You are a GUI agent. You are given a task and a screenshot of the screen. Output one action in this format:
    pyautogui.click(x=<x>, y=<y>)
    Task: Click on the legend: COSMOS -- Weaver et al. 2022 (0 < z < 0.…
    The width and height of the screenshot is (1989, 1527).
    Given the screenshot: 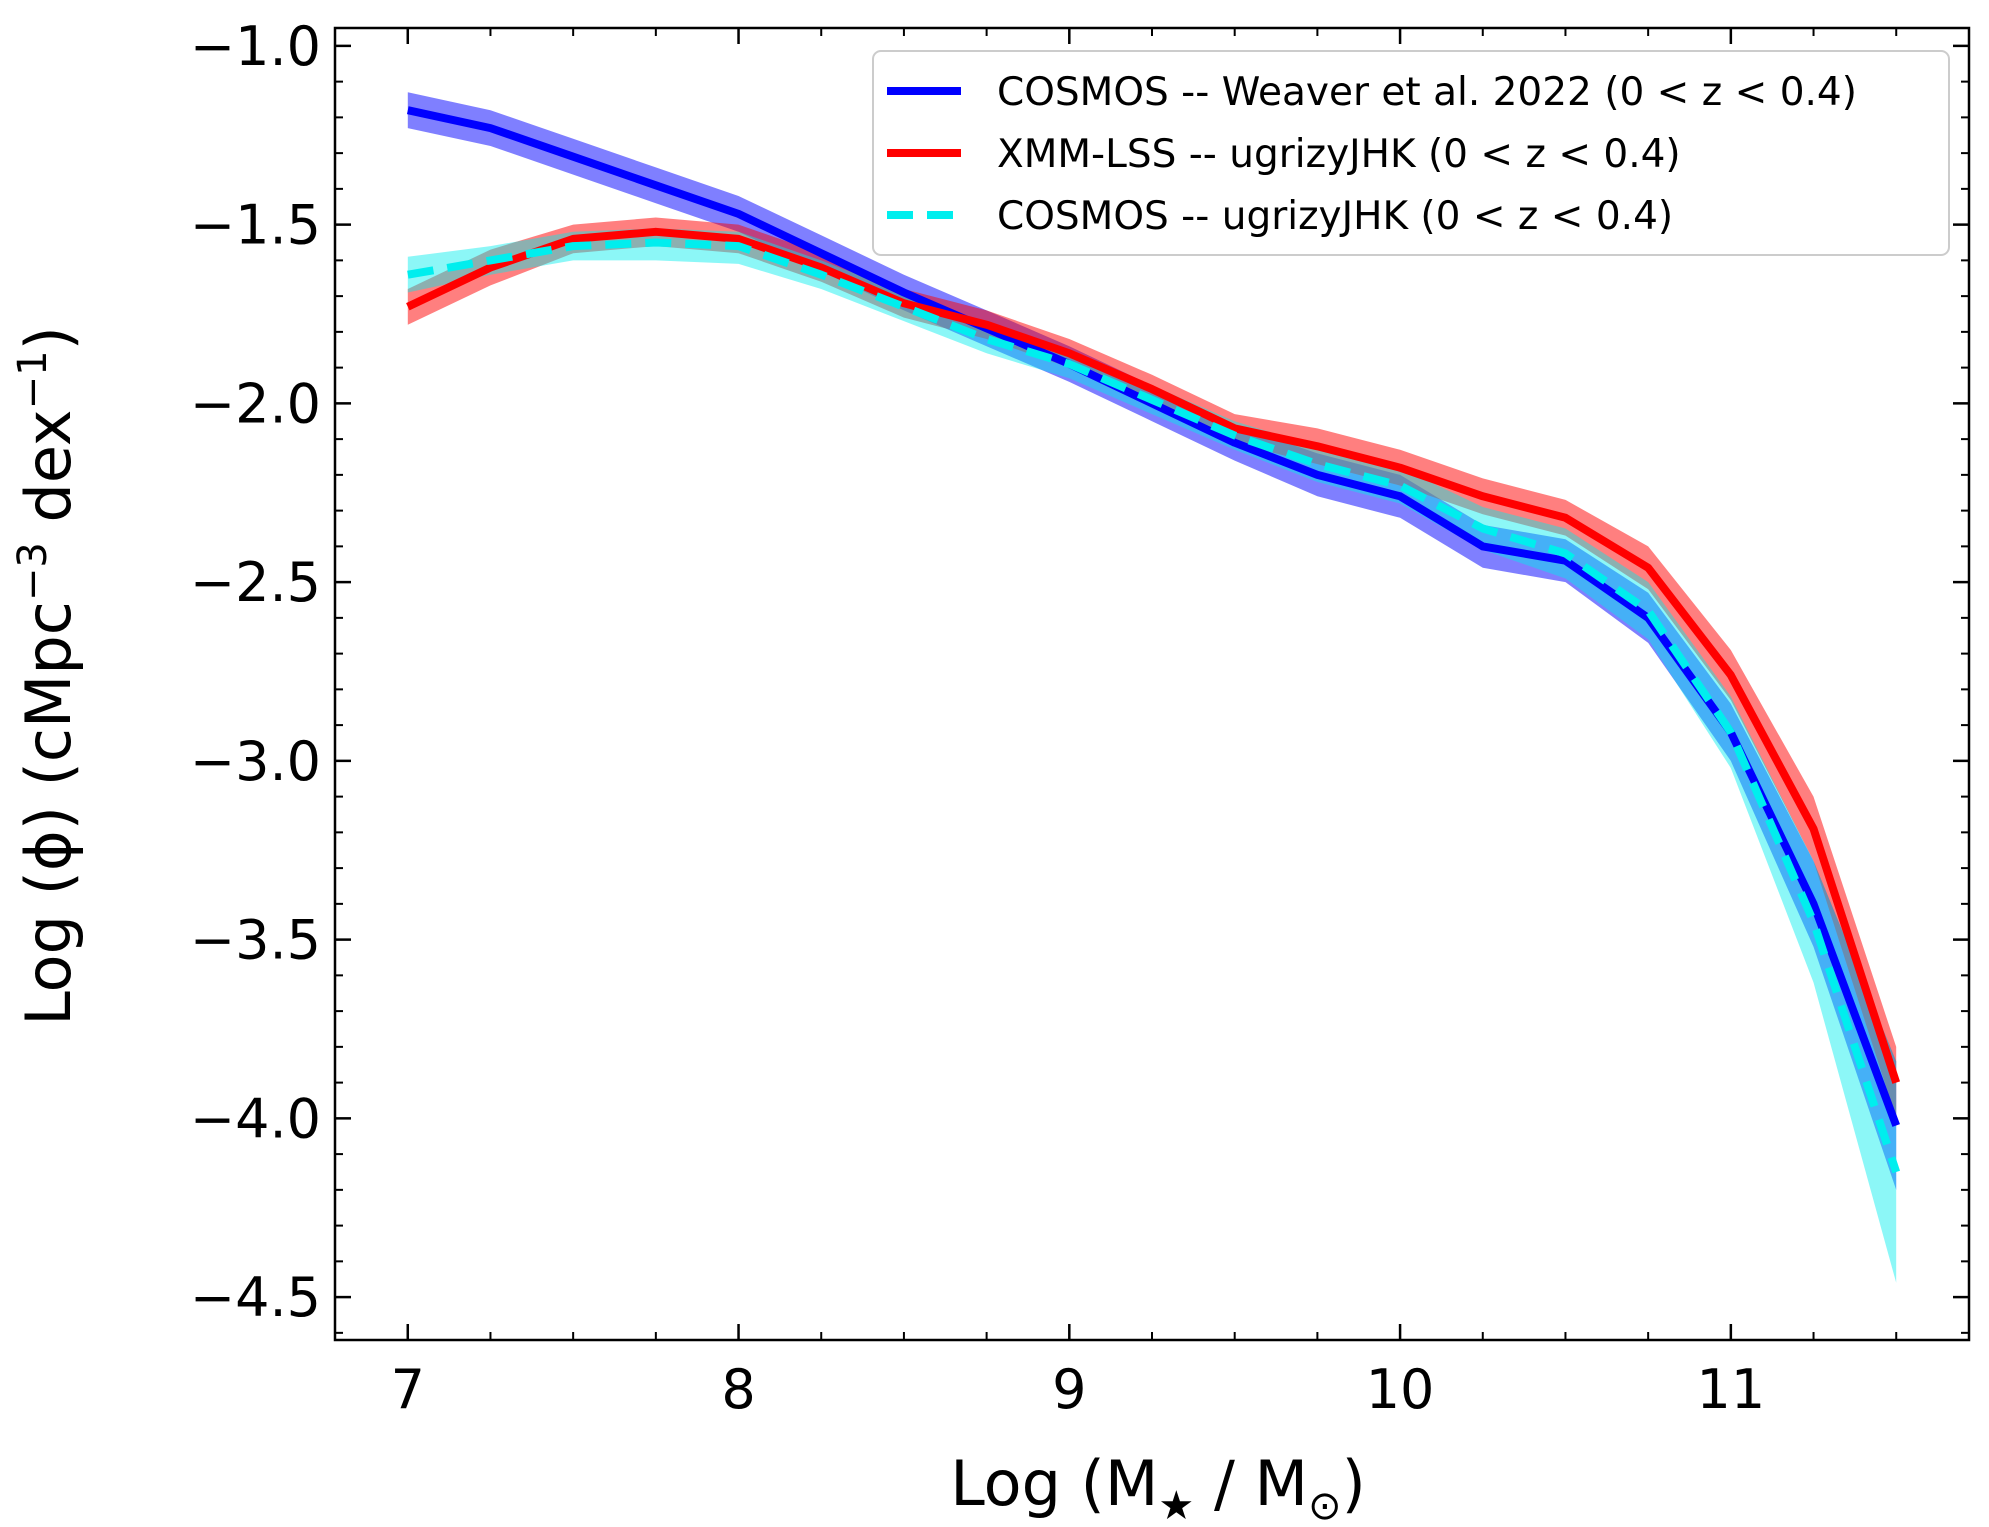 What is the action you would take?
    pyautogui.click(x=1411, y=153)
    